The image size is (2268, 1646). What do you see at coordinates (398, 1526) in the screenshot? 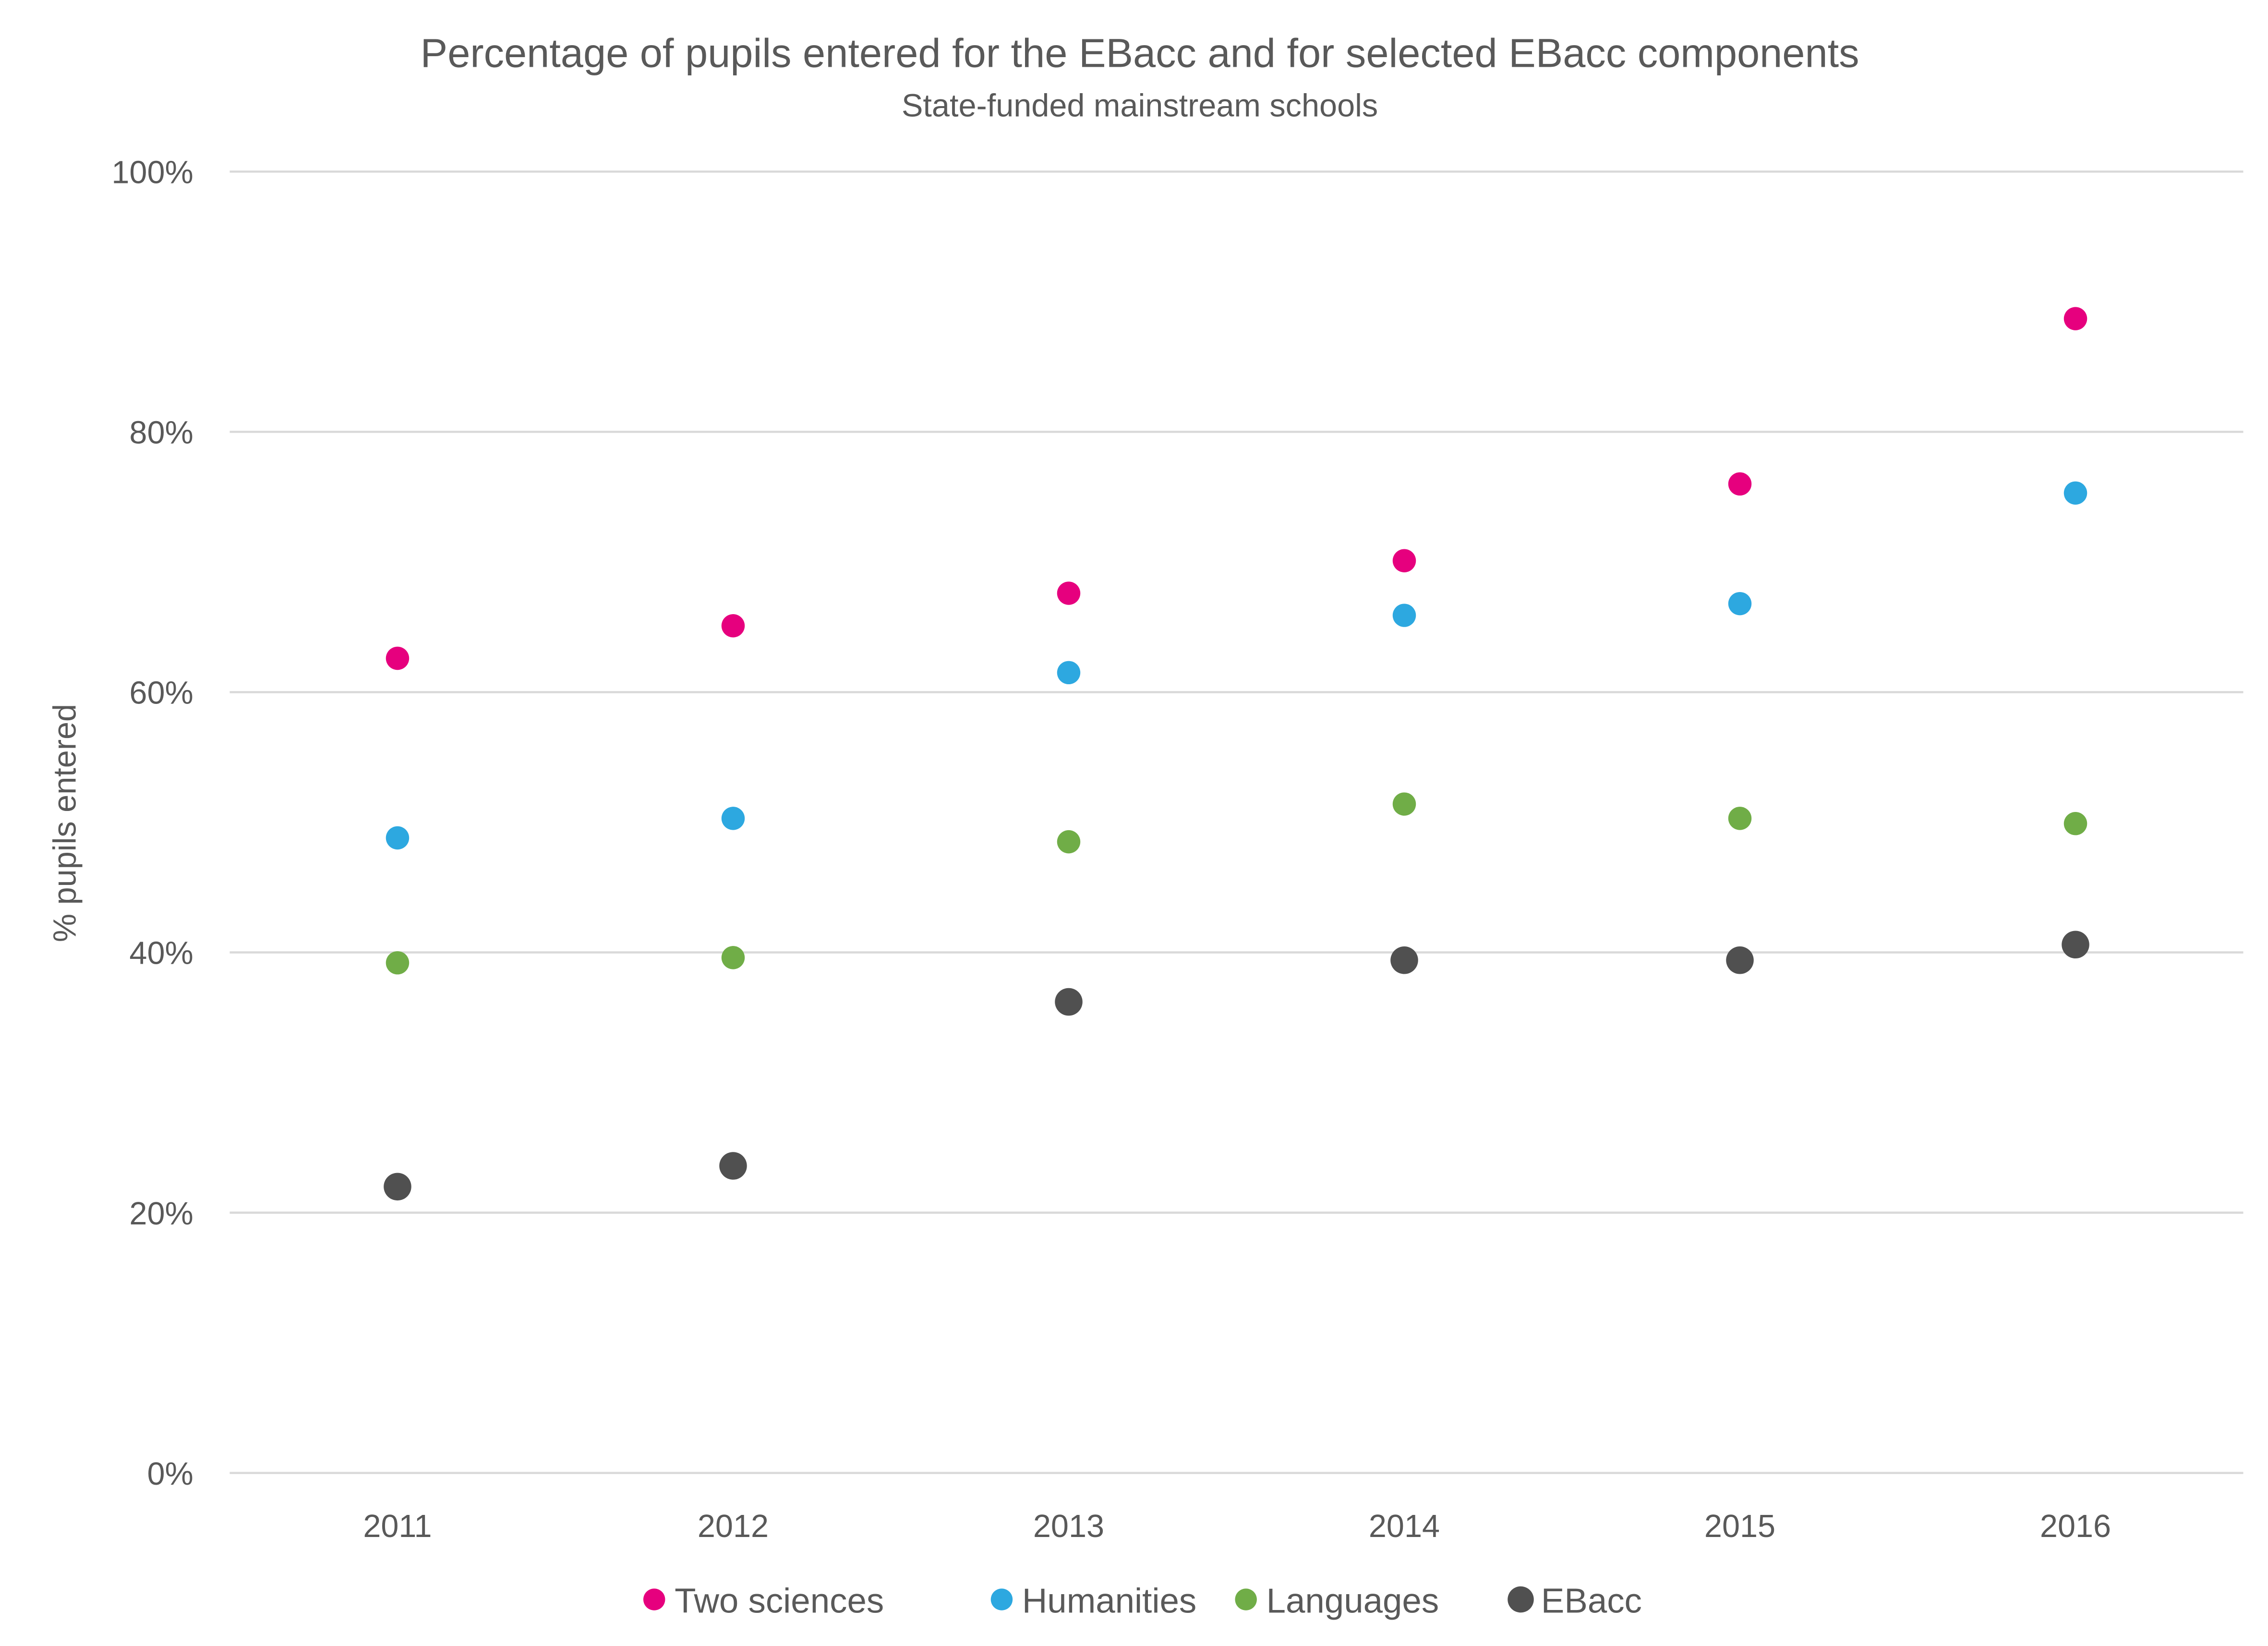
I see `x-tick-label: 2011` at bounding box center [398, 1526].